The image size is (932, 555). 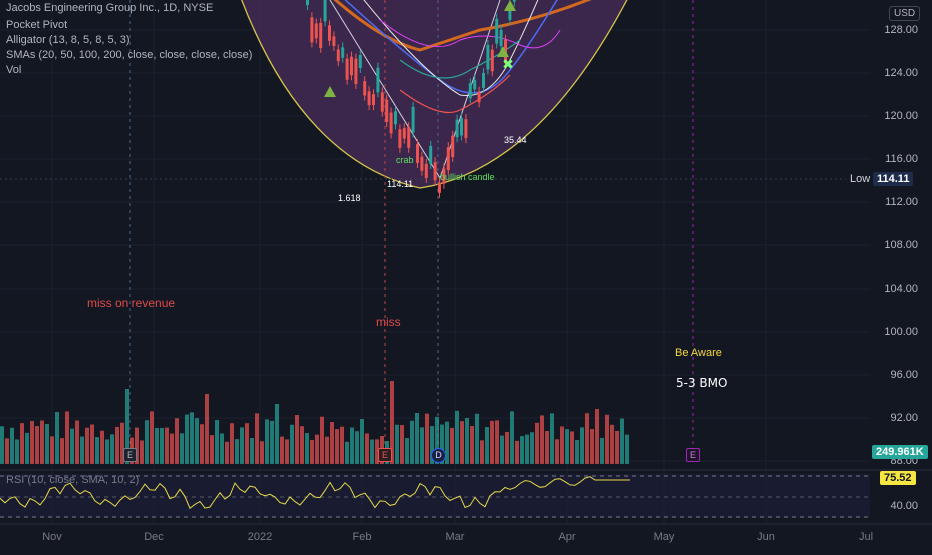 What do you see at coordinates (860, 179) in the screenshot?
I see `low-label: Low` at bounding box center [860, 179].